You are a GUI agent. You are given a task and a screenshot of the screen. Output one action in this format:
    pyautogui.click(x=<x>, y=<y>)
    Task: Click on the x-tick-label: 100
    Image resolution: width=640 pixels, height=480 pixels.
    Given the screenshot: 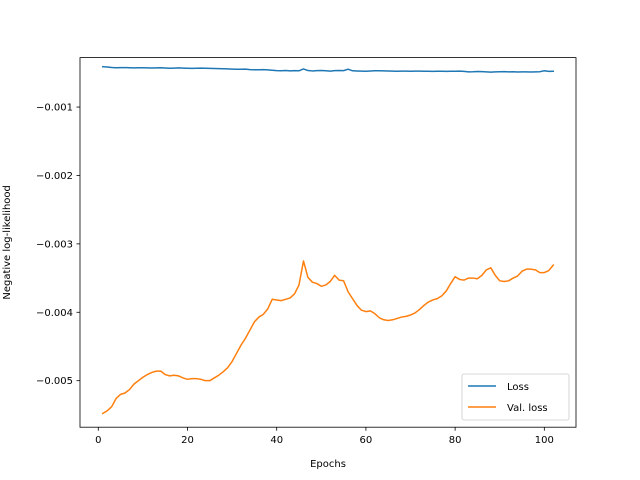 What is the action you would take?
    pyautogui.click(x=544, y=440)
    